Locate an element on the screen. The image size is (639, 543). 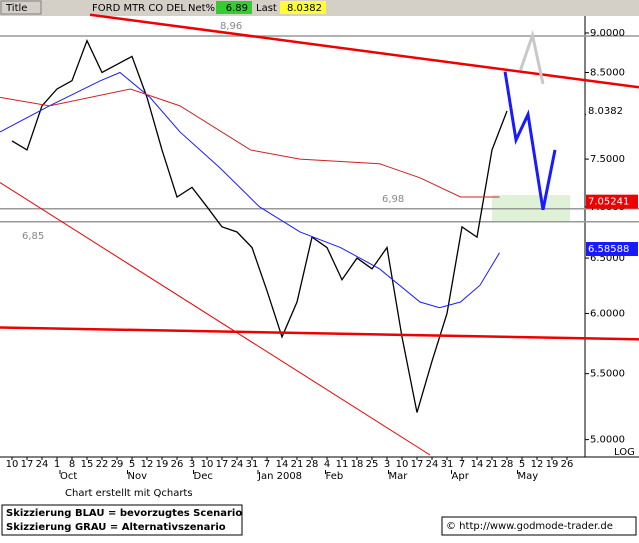
x-tick-label: 18 is located at coordinates (357, 464).